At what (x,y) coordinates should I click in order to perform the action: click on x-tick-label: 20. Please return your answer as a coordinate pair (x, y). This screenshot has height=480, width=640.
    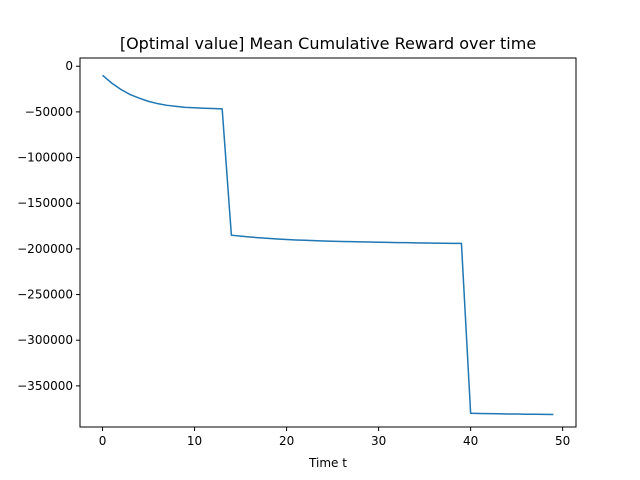
    Looking at the image, I should click on (286, 441).